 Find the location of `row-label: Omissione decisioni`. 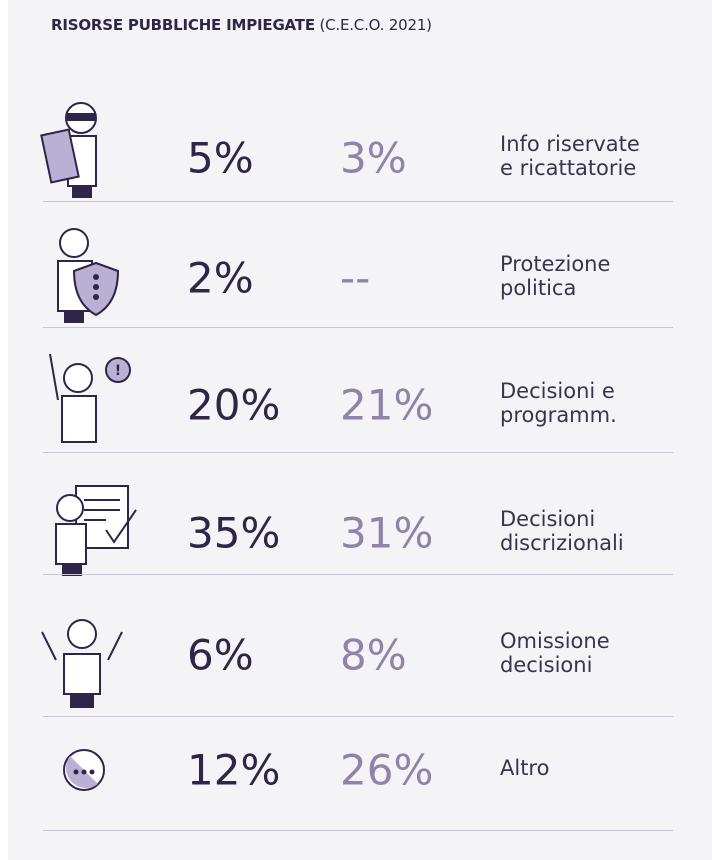

row-label: Omissione decisioni is located at coordinates (555, 653).